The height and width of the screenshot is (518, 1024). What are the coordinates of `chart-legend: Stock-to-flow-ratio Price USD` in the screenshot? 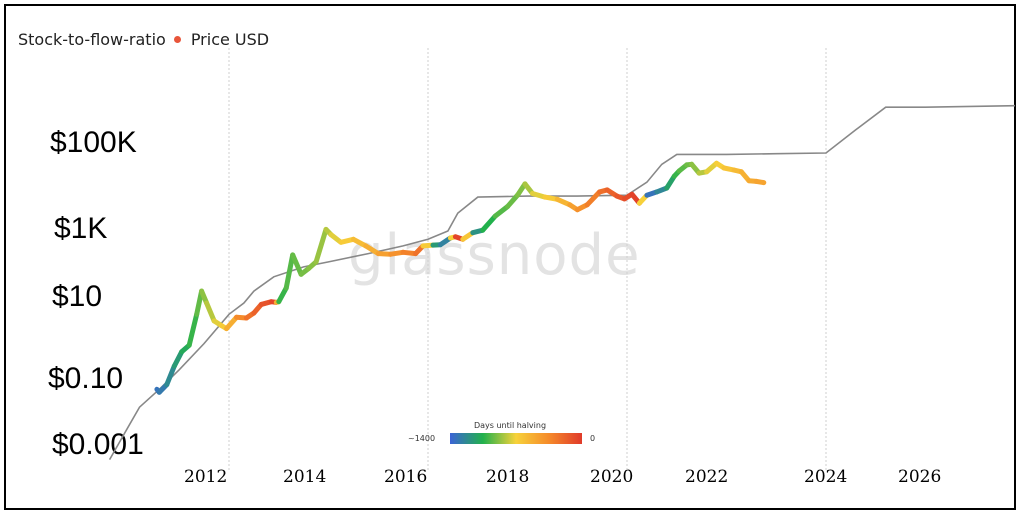 It's located at (143, 39).